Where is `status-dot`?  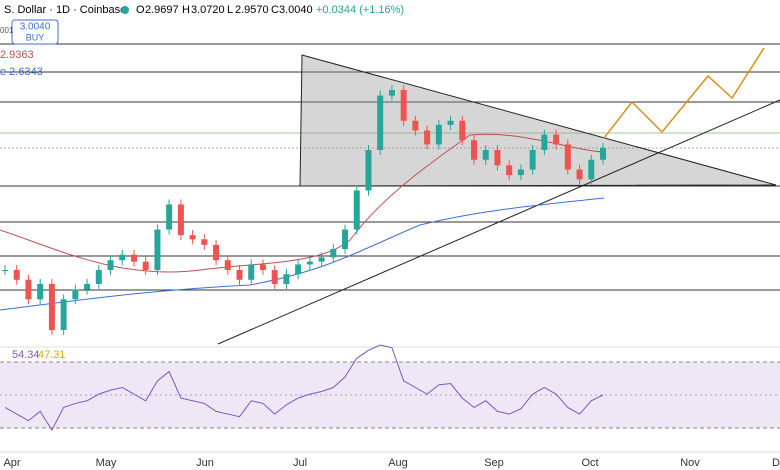 status-dot is located at coordinates (125, 10).